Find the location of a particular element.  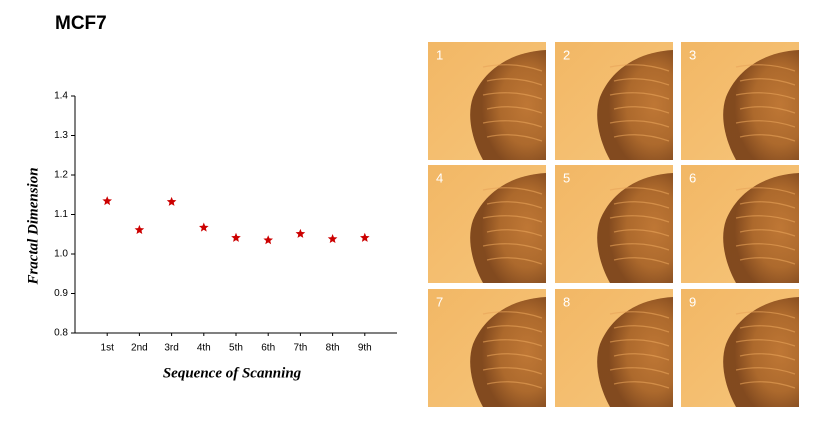

x-tick-label: 6th is located at coordinates (268, 348).